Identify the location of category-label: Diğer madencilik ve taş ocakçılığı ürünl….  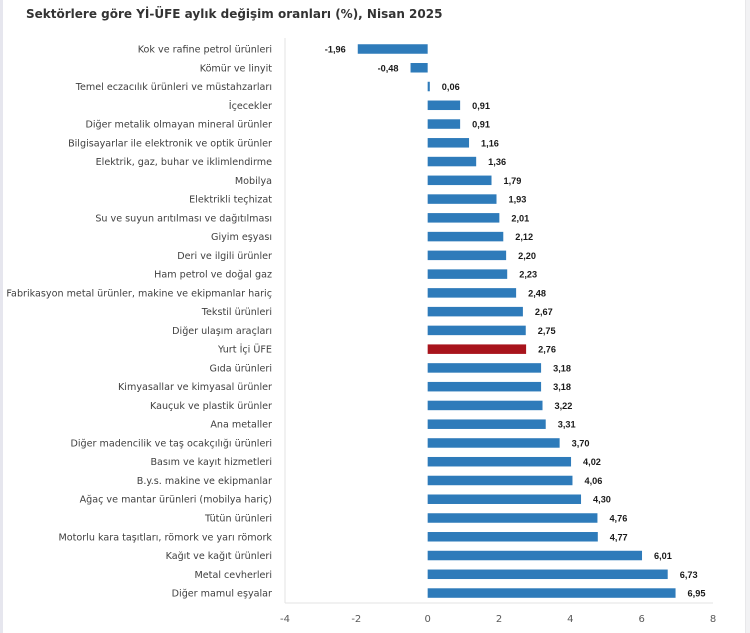
(171, 443).